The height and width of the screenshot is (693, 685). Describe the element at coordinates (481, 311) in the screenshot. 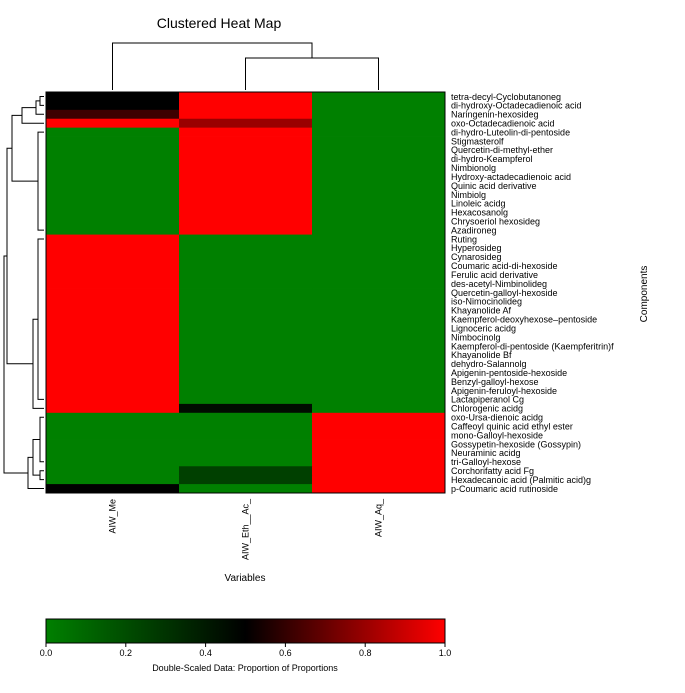

I see `row-label: Khayanolide Af` at that location.